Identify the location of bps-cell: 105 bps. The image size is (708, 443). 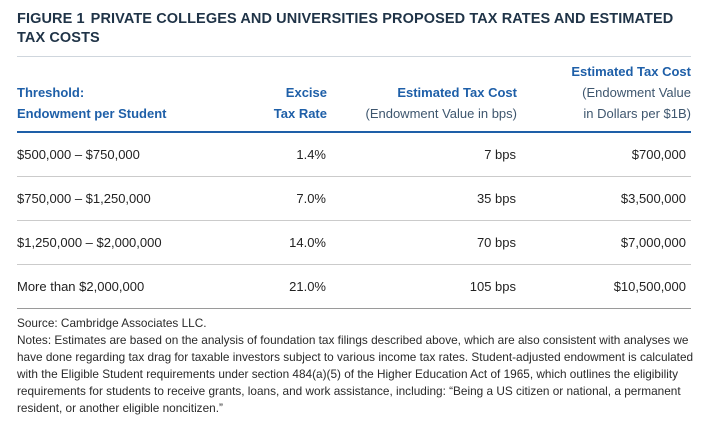
(422, 286).